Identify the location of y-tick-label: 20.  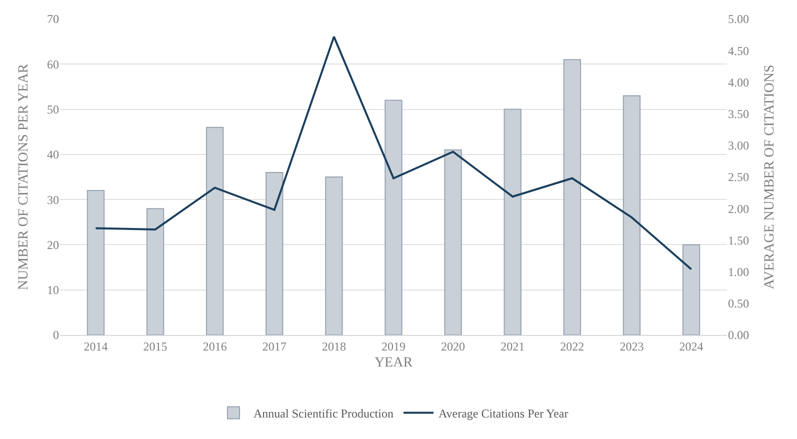
(53, 245).